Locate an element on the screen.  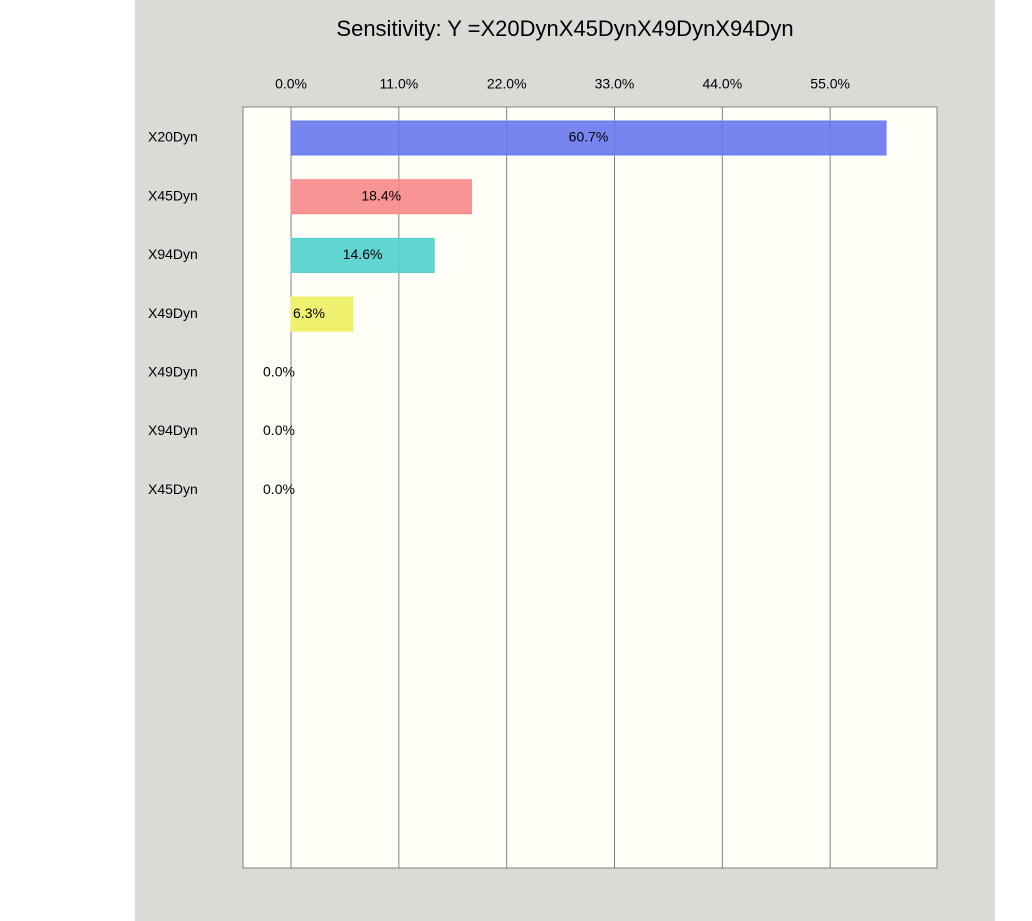
x-tick-label: 55.0% is located at coordinates (830, 84).